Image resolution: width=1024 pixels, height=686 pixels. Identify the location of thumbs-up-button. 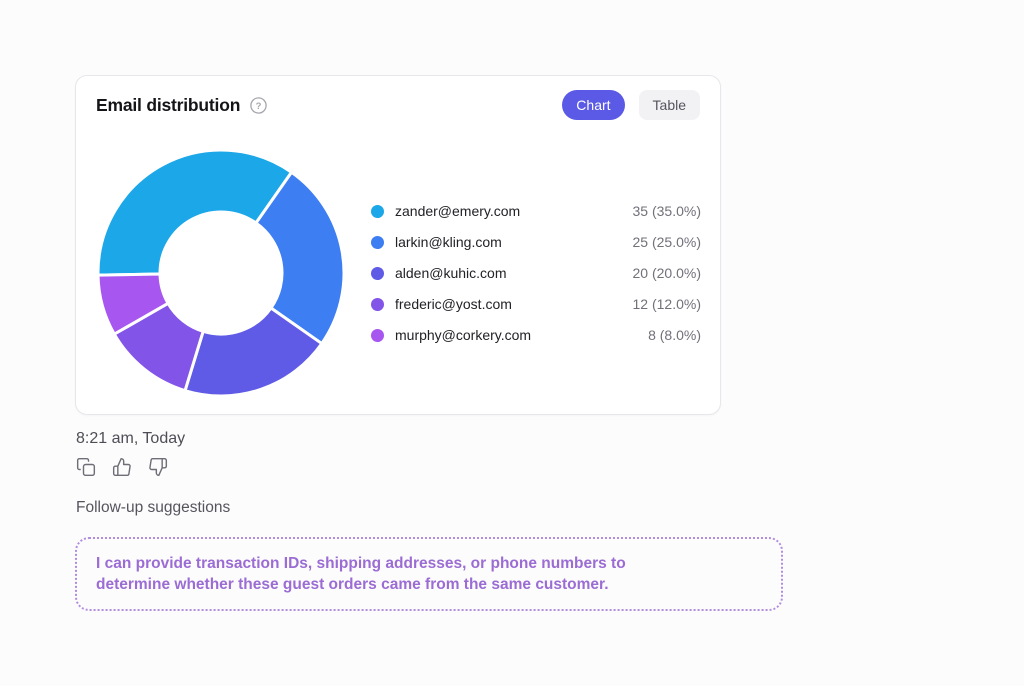
(121, 466).